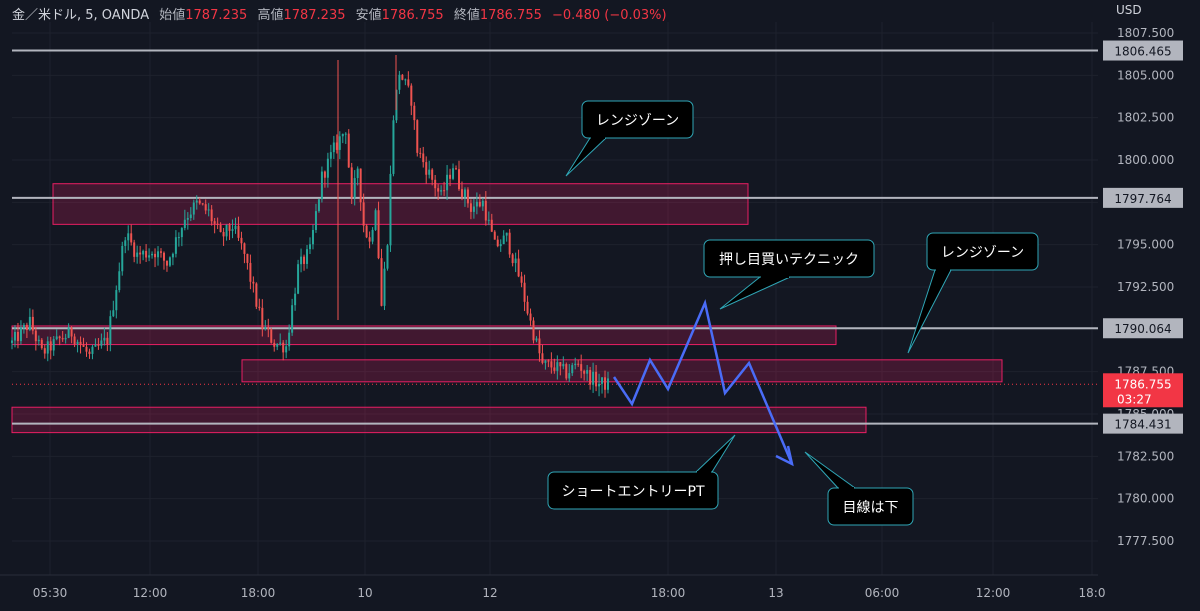 The image size is (1200, 611). I want to click on close-value: 1786.755, so click(510, 15).